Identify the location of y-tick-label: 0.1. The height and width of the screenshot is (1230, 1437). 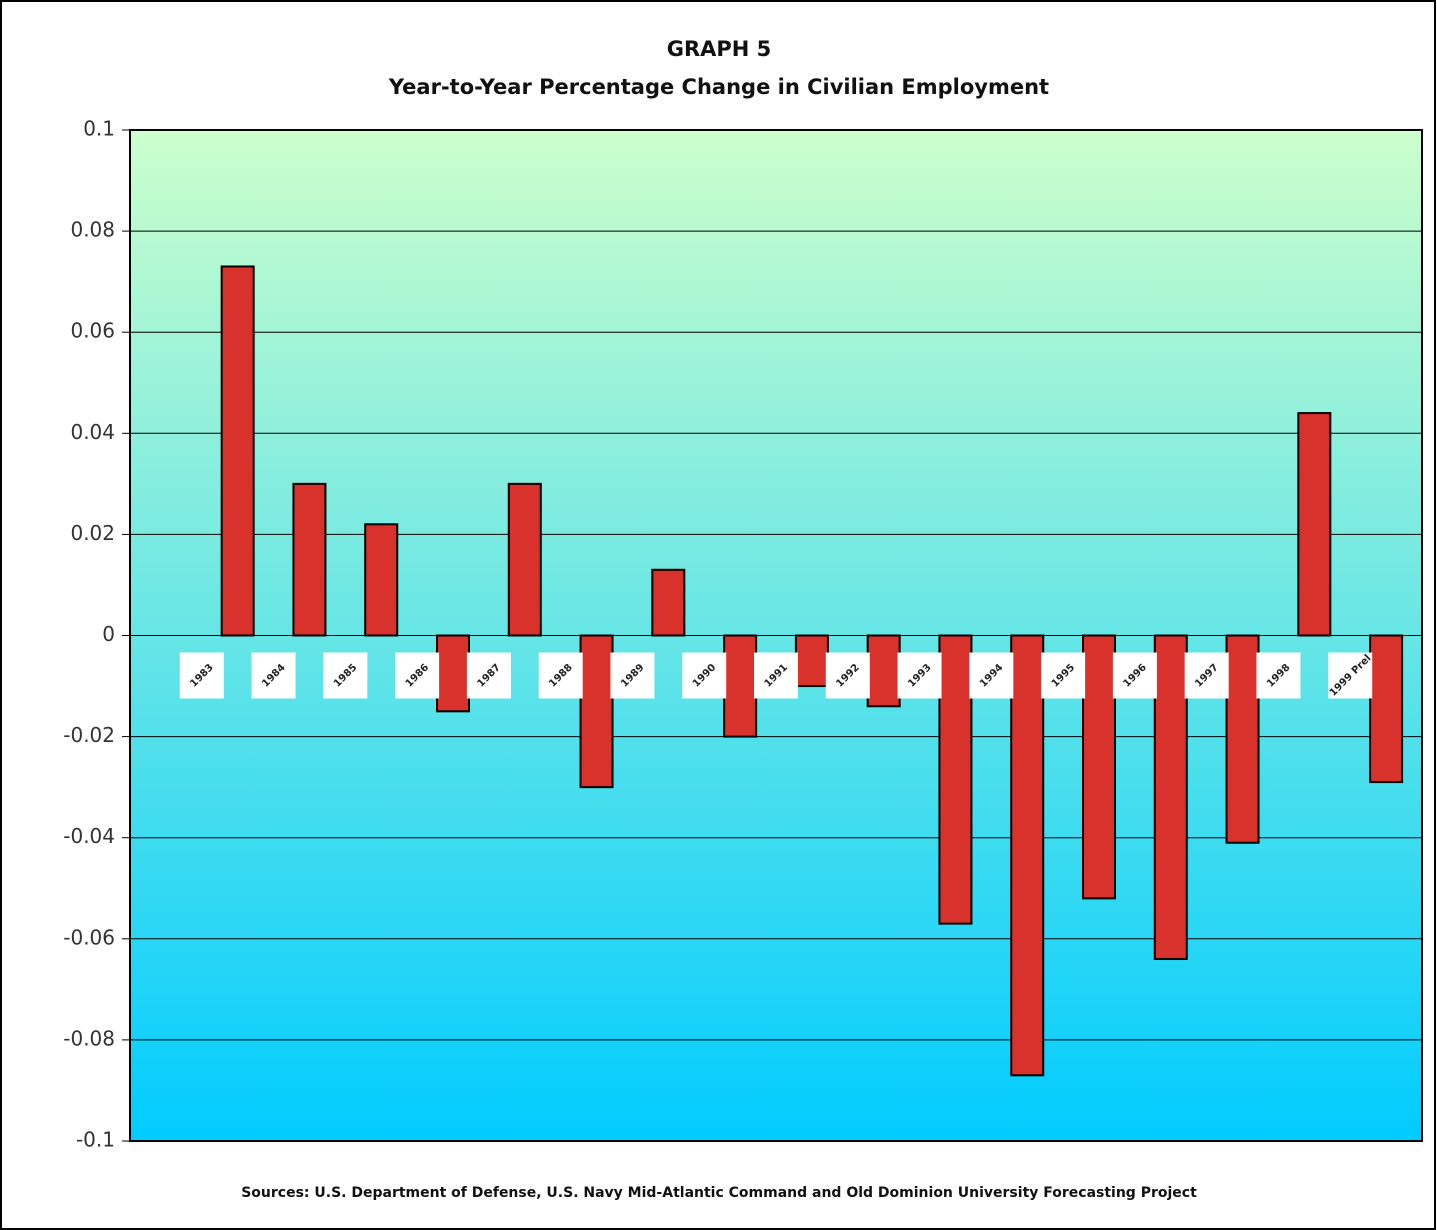
(99, 129).